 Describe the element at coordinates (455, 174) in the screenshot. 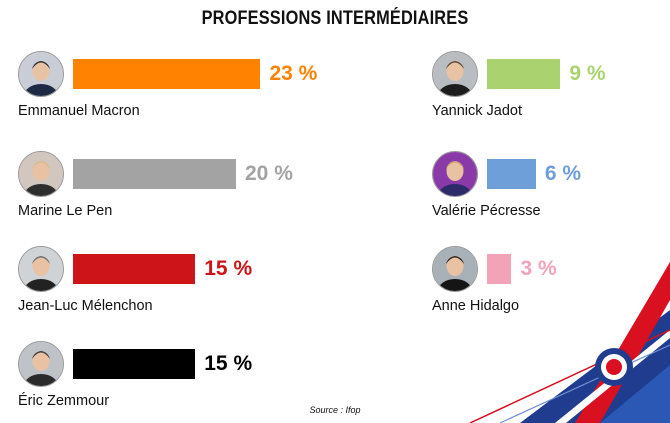

I see `avatar-valerie-pecresse` at that location.